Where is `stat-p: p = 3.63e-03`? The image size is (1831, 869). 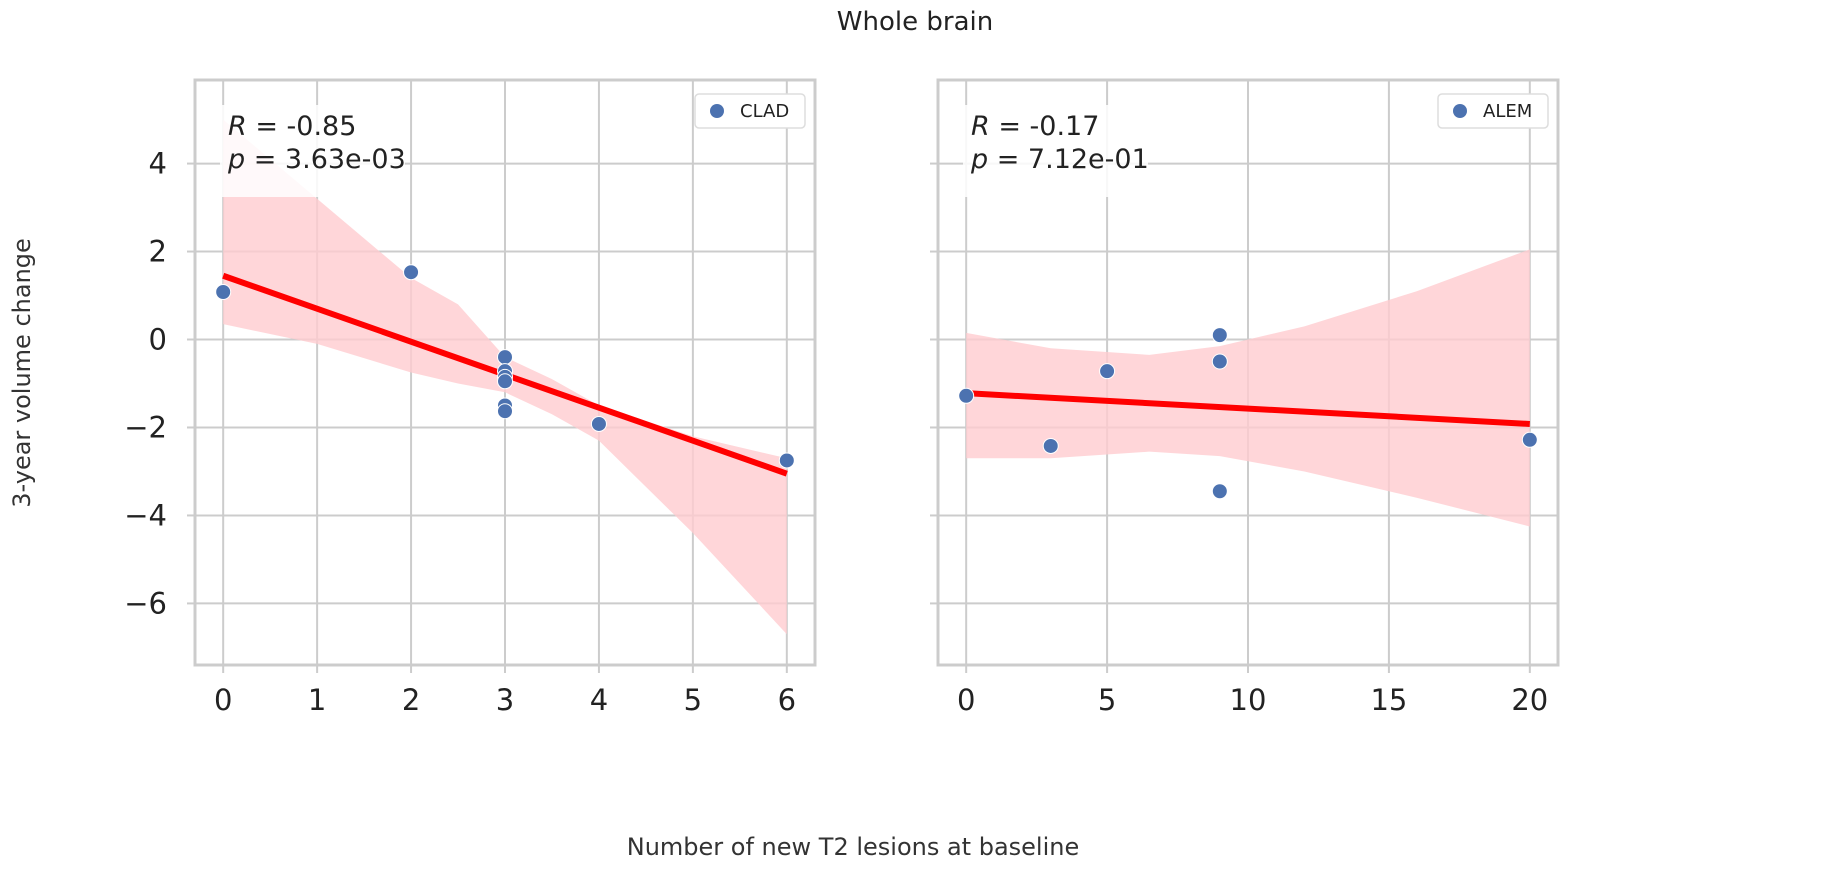 stat-p: p = 3.63e-03 is located at coordinates (316, 159).